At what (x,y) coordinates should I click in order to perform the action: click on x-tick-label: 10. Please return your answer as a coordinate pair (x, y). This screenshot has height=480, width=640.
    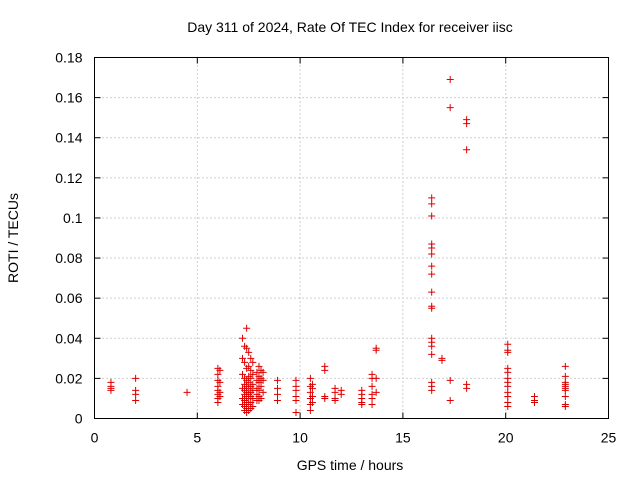
    Looking at the image, I should click on (300, 438).